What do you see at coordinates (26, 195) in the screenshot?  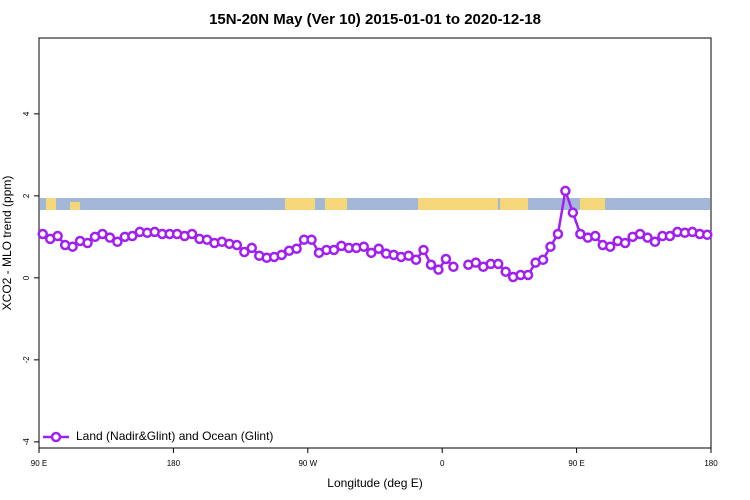 I see `y-tick-label: 2` at bounding box center [26, 195].